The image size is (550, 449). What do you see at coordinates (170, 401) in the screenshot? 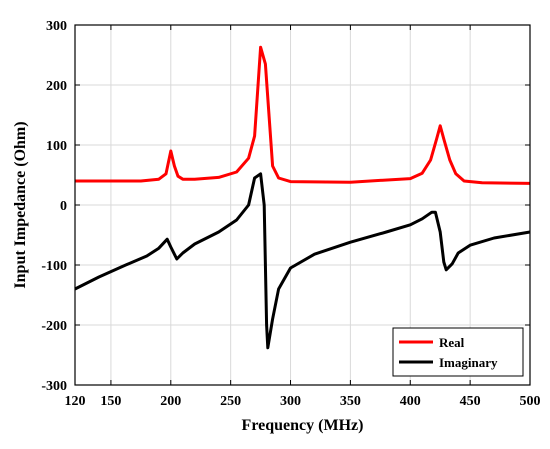
I see `x-tick-label: 200` at bounding box center [170, 401].